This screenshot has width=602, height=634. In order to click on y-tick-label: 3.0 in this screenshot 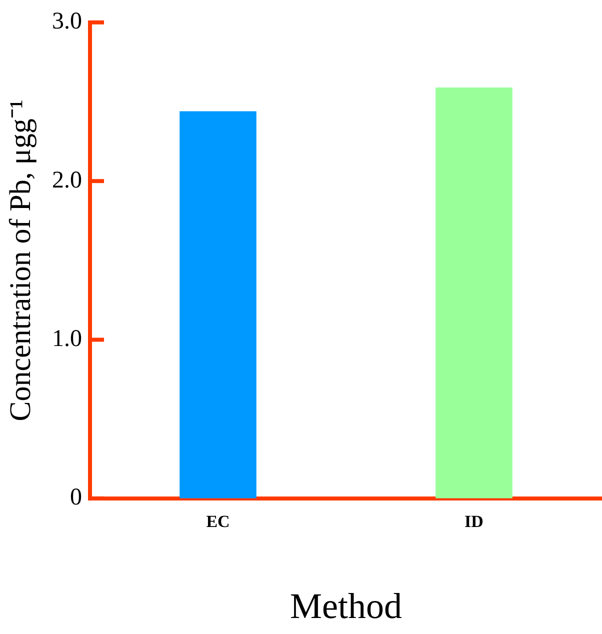, I will do `click(67, 21)`.